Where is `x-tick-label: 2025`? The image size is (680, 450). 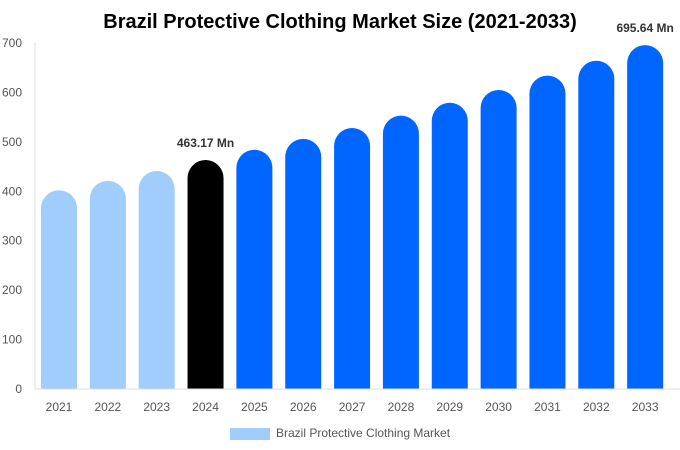 x-tick-label: 2025 is located at coordinates (254, 407).